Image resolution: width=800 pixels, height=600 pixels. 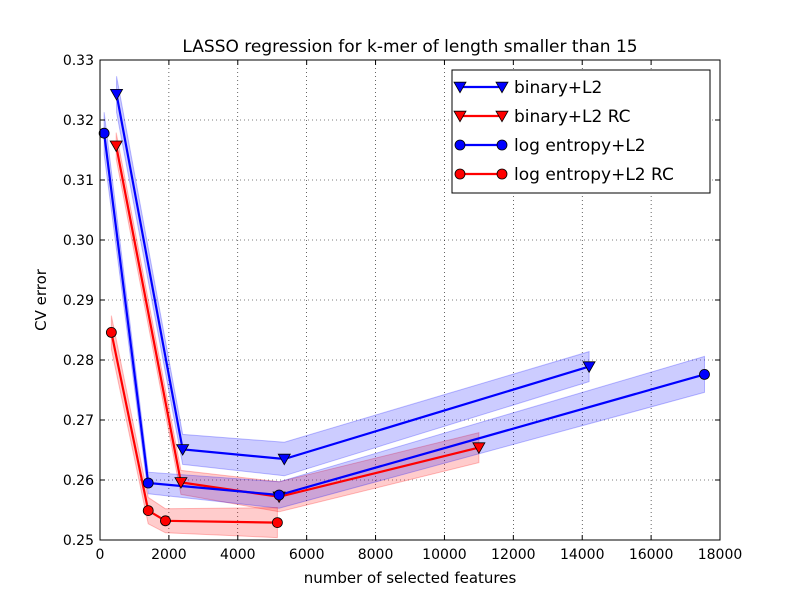 I want to click on series-band, so click(x=194, y=427).